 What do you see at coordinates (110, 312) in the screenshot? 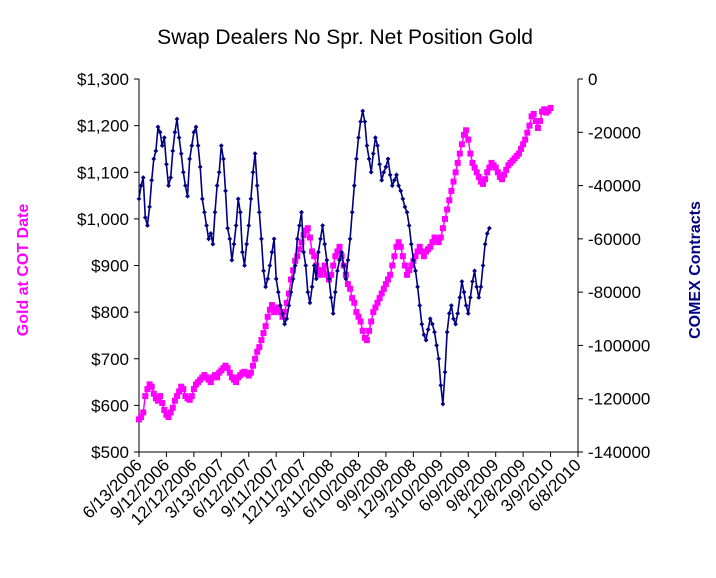
I see `y-left-tick-label: $800` at bounding box center [110, 312].